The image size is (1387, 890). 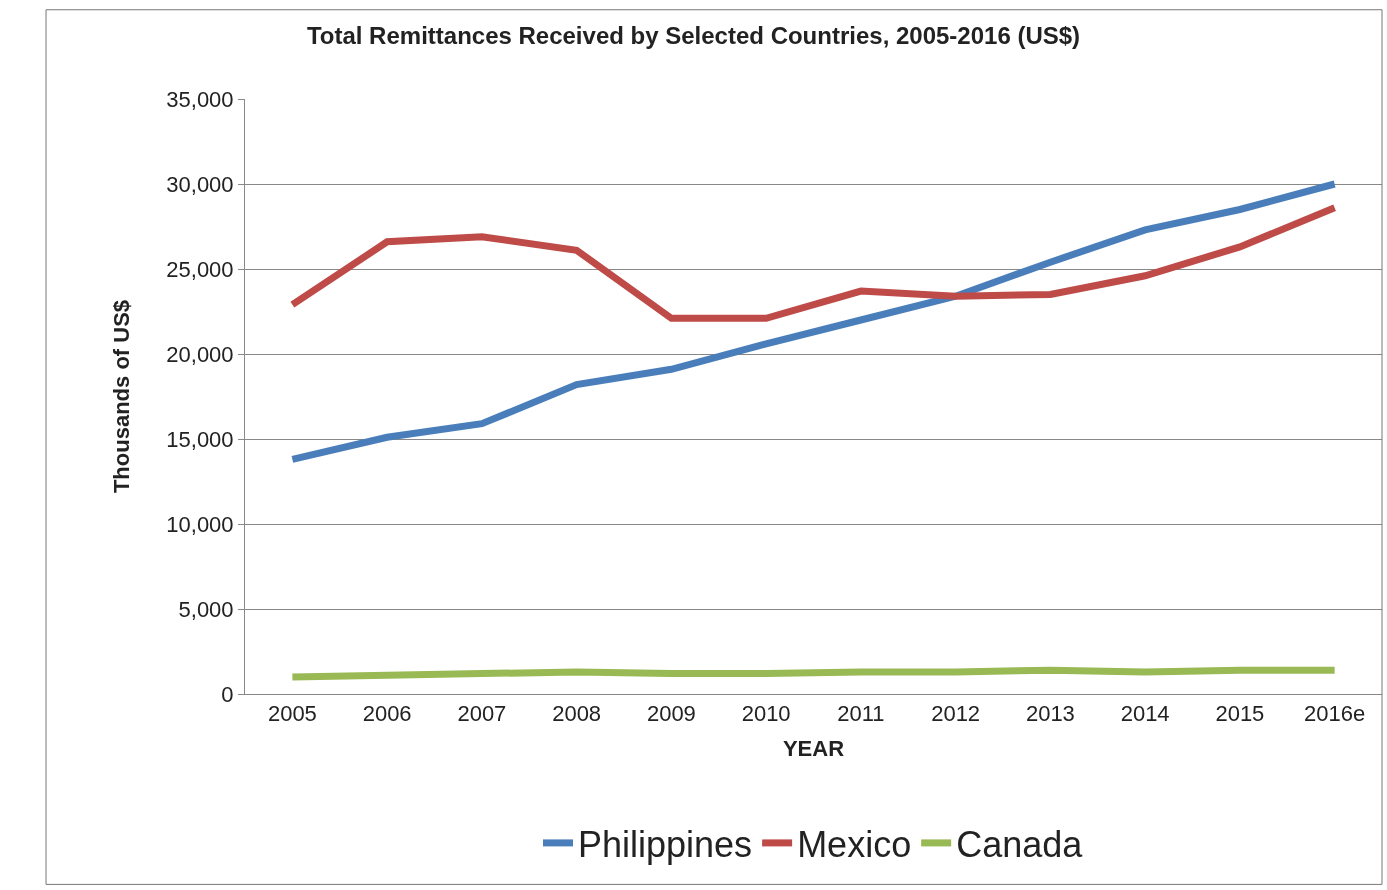 What do you see at coordinates (671, 714) in the screenshot?
I see `x-tick-label: 2009` at bounding box center [671, 714].